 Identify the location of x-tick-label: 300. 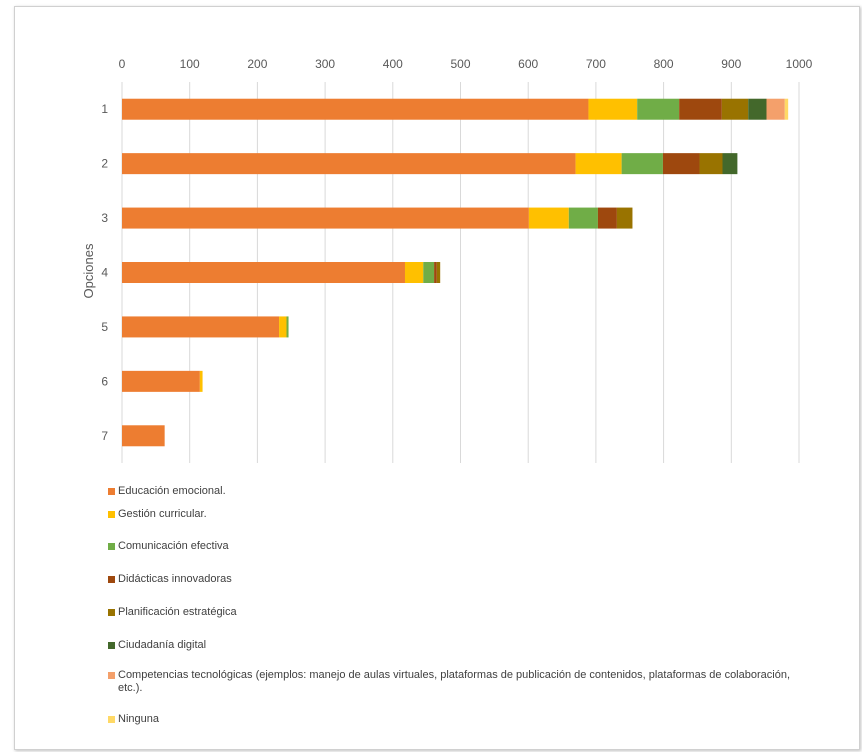
(325, 64).